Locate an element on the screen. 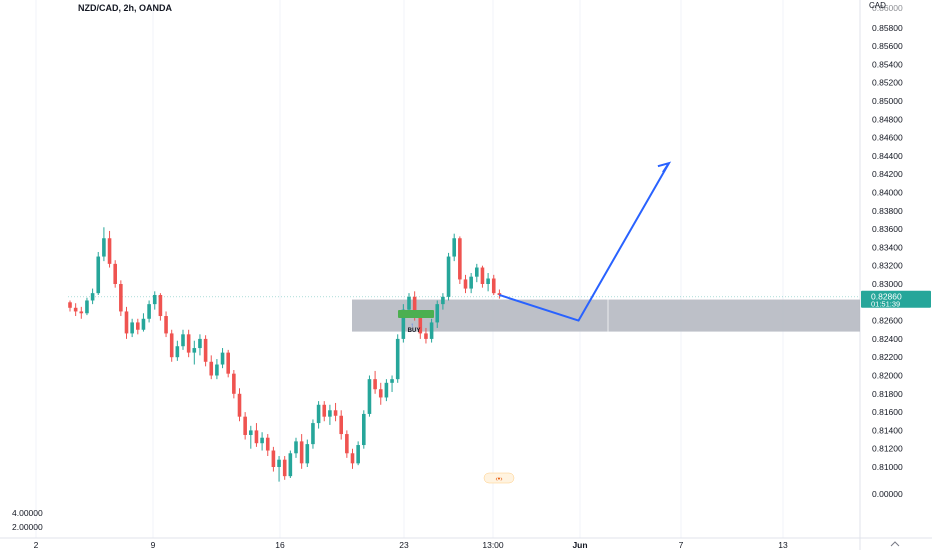  buy-label-bg is located at coordinates (416, 314).